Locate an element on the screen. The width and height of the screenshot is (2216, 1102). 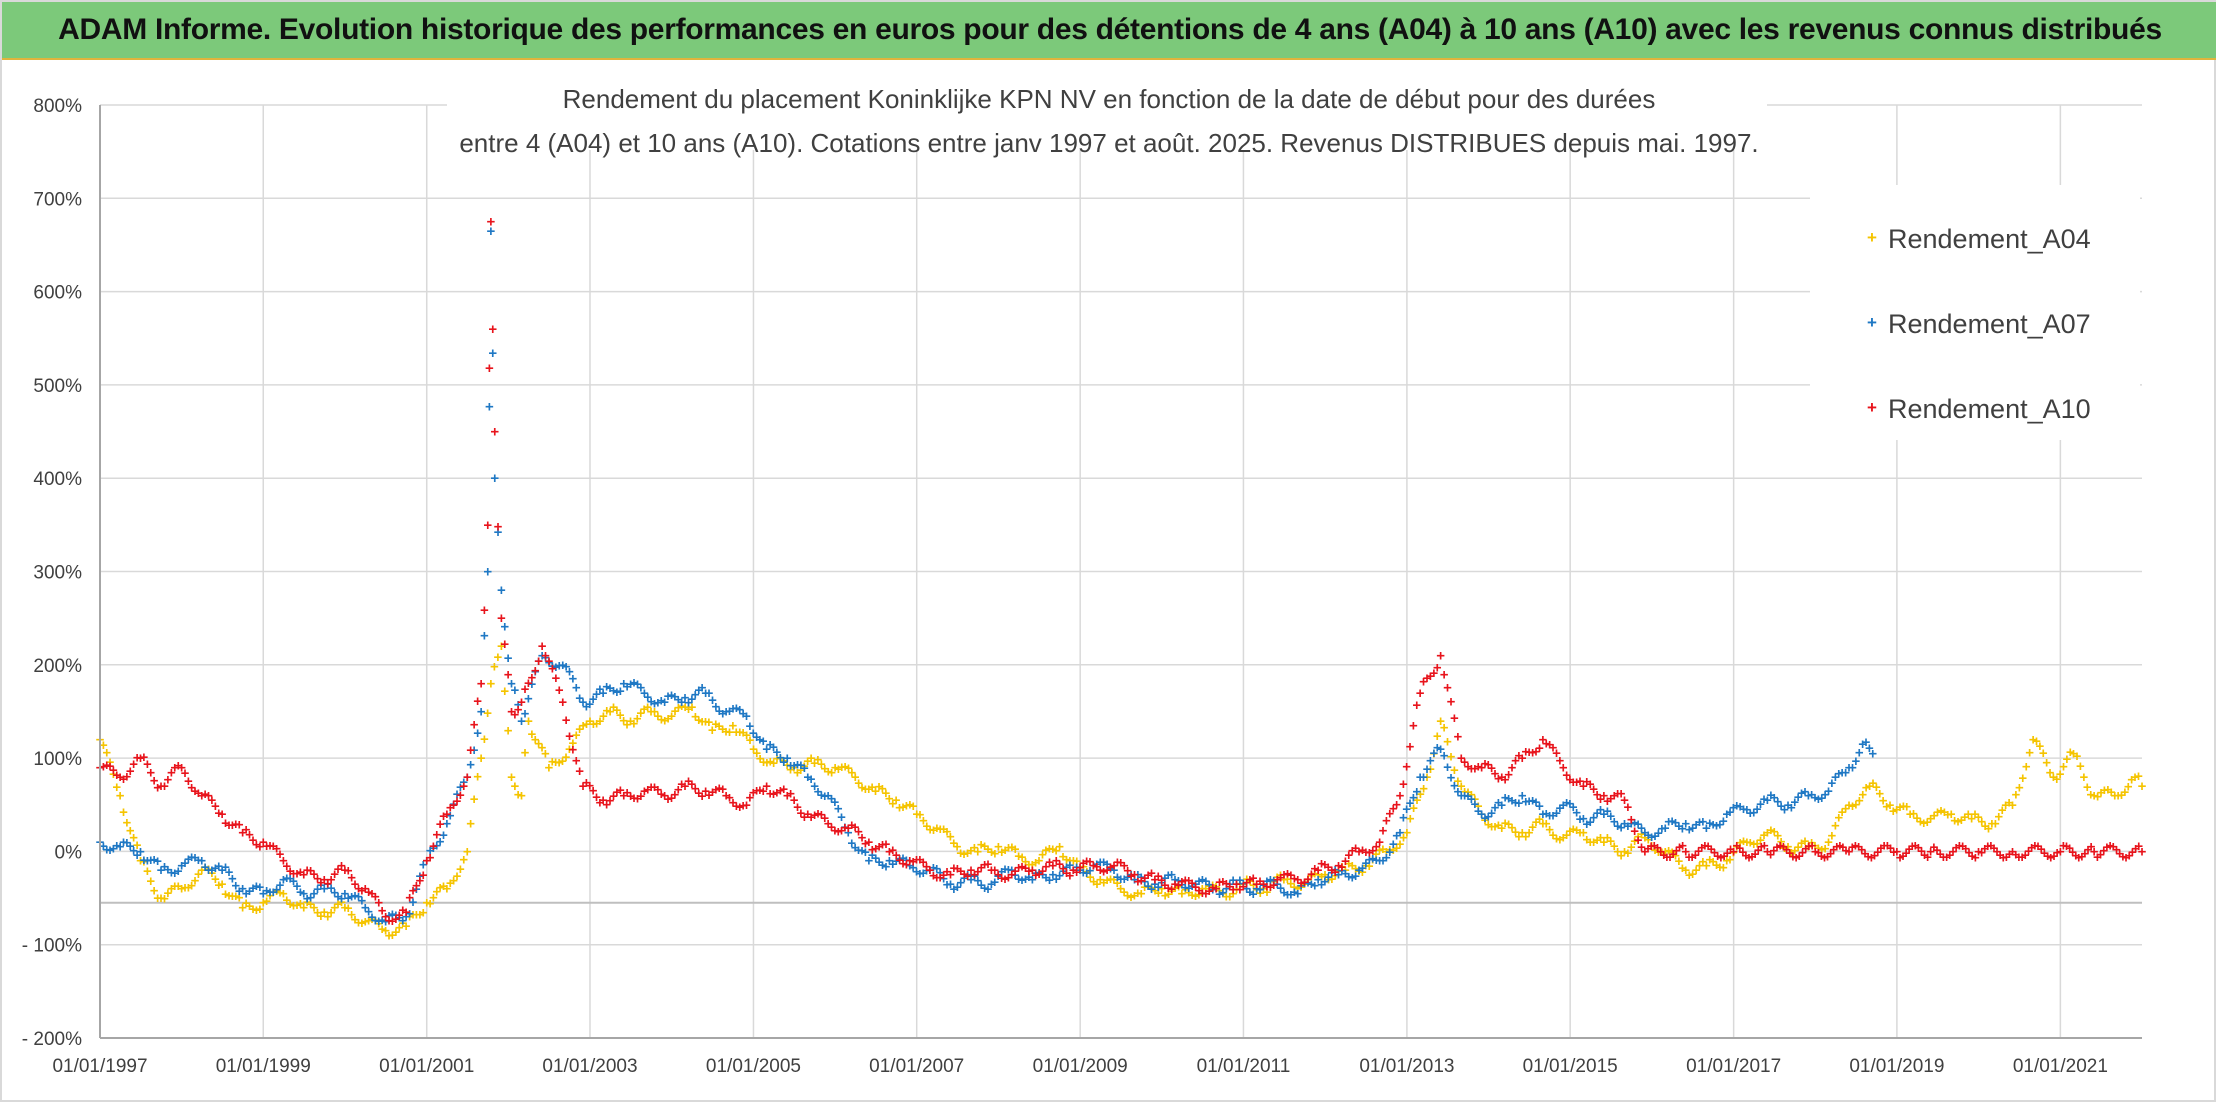
legend-marker: + is located at coordinates (1872, 322).